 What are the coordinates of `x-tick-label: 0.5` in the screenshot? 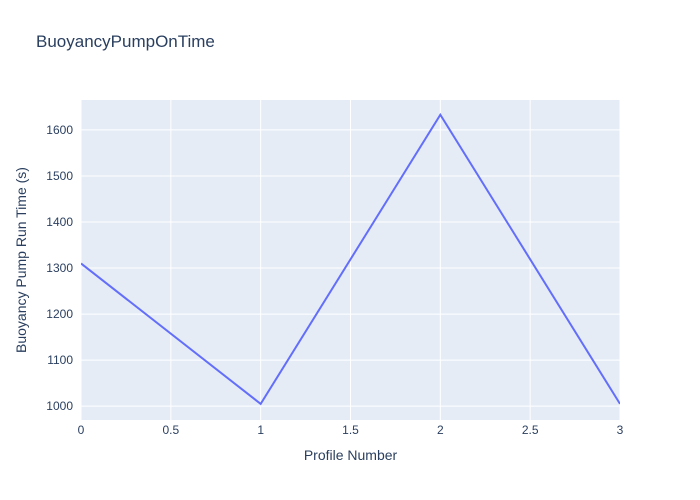 It's located at (171, 430).